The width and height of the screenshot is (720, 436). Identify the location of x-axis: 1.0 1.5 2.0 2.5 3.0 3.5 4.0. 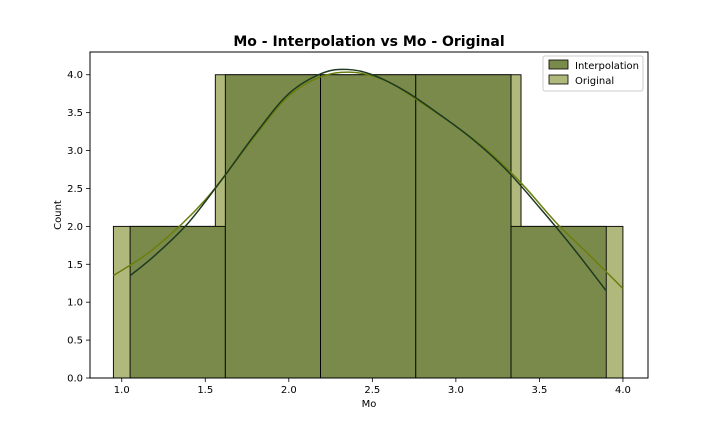
(372, 387).